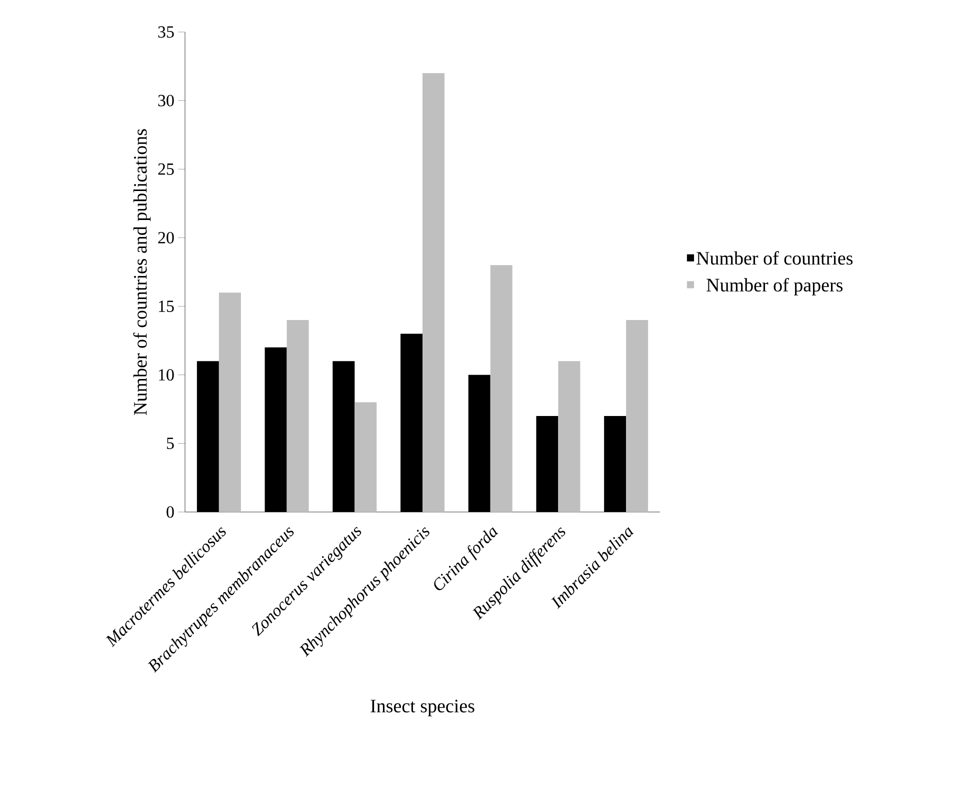 This screenshot has height=806, width=955. I want to click on x-axis-title: Insect species, so click(422, 708).